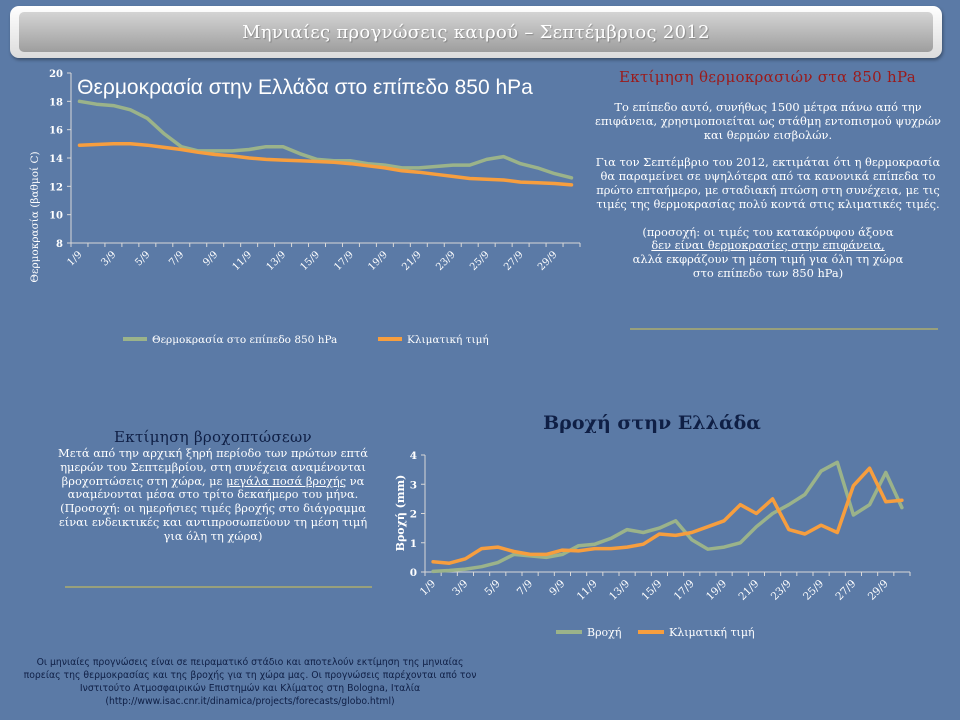 The width and height of the screenshot is (960, 720). What do you see at coordinates (108, 258) in the screenshot?
I see `temperature-x-tick-label: 3/9` at bounding box center [108, 258].